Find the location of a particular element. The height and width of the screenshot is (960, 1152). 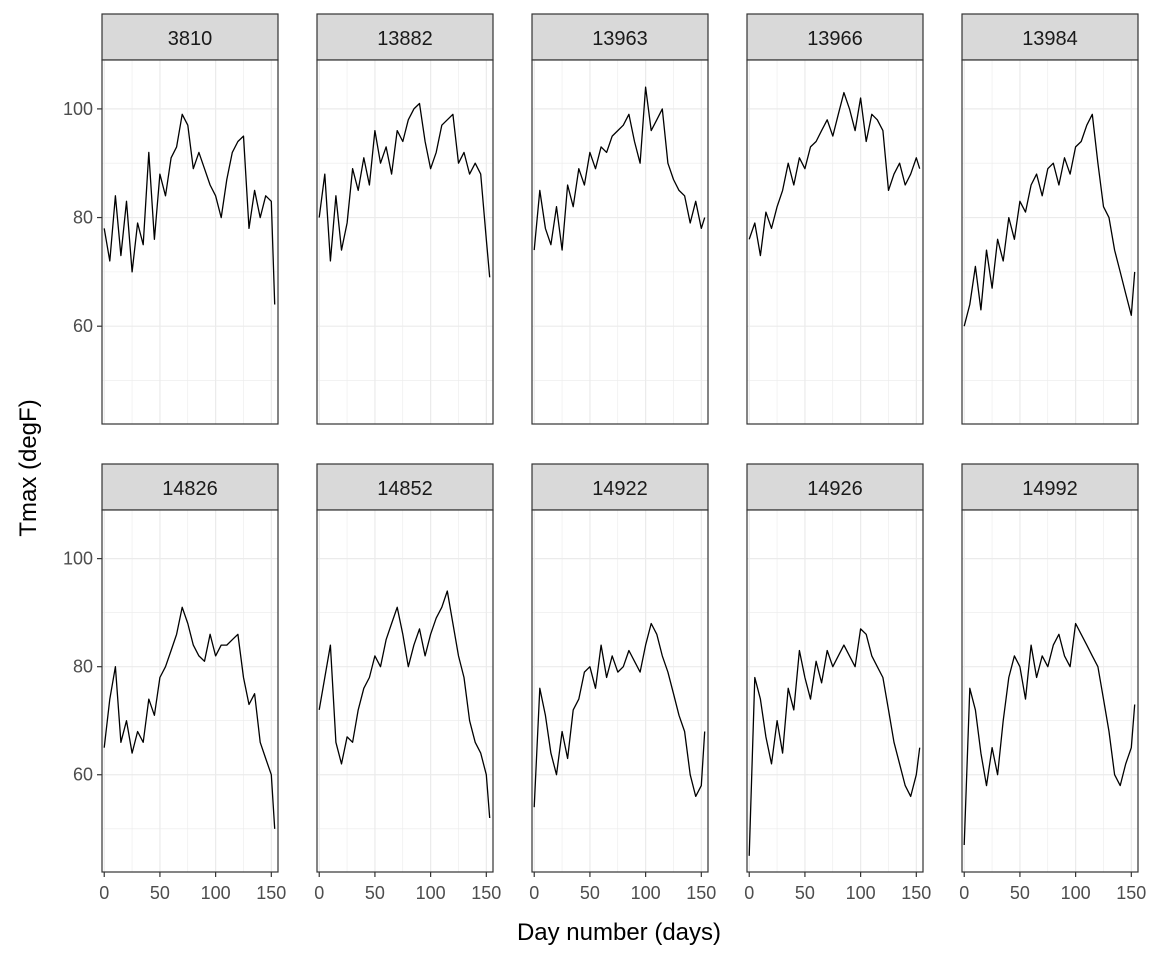

facet-strip-label: 14852 is located at coordinates (405, 489).